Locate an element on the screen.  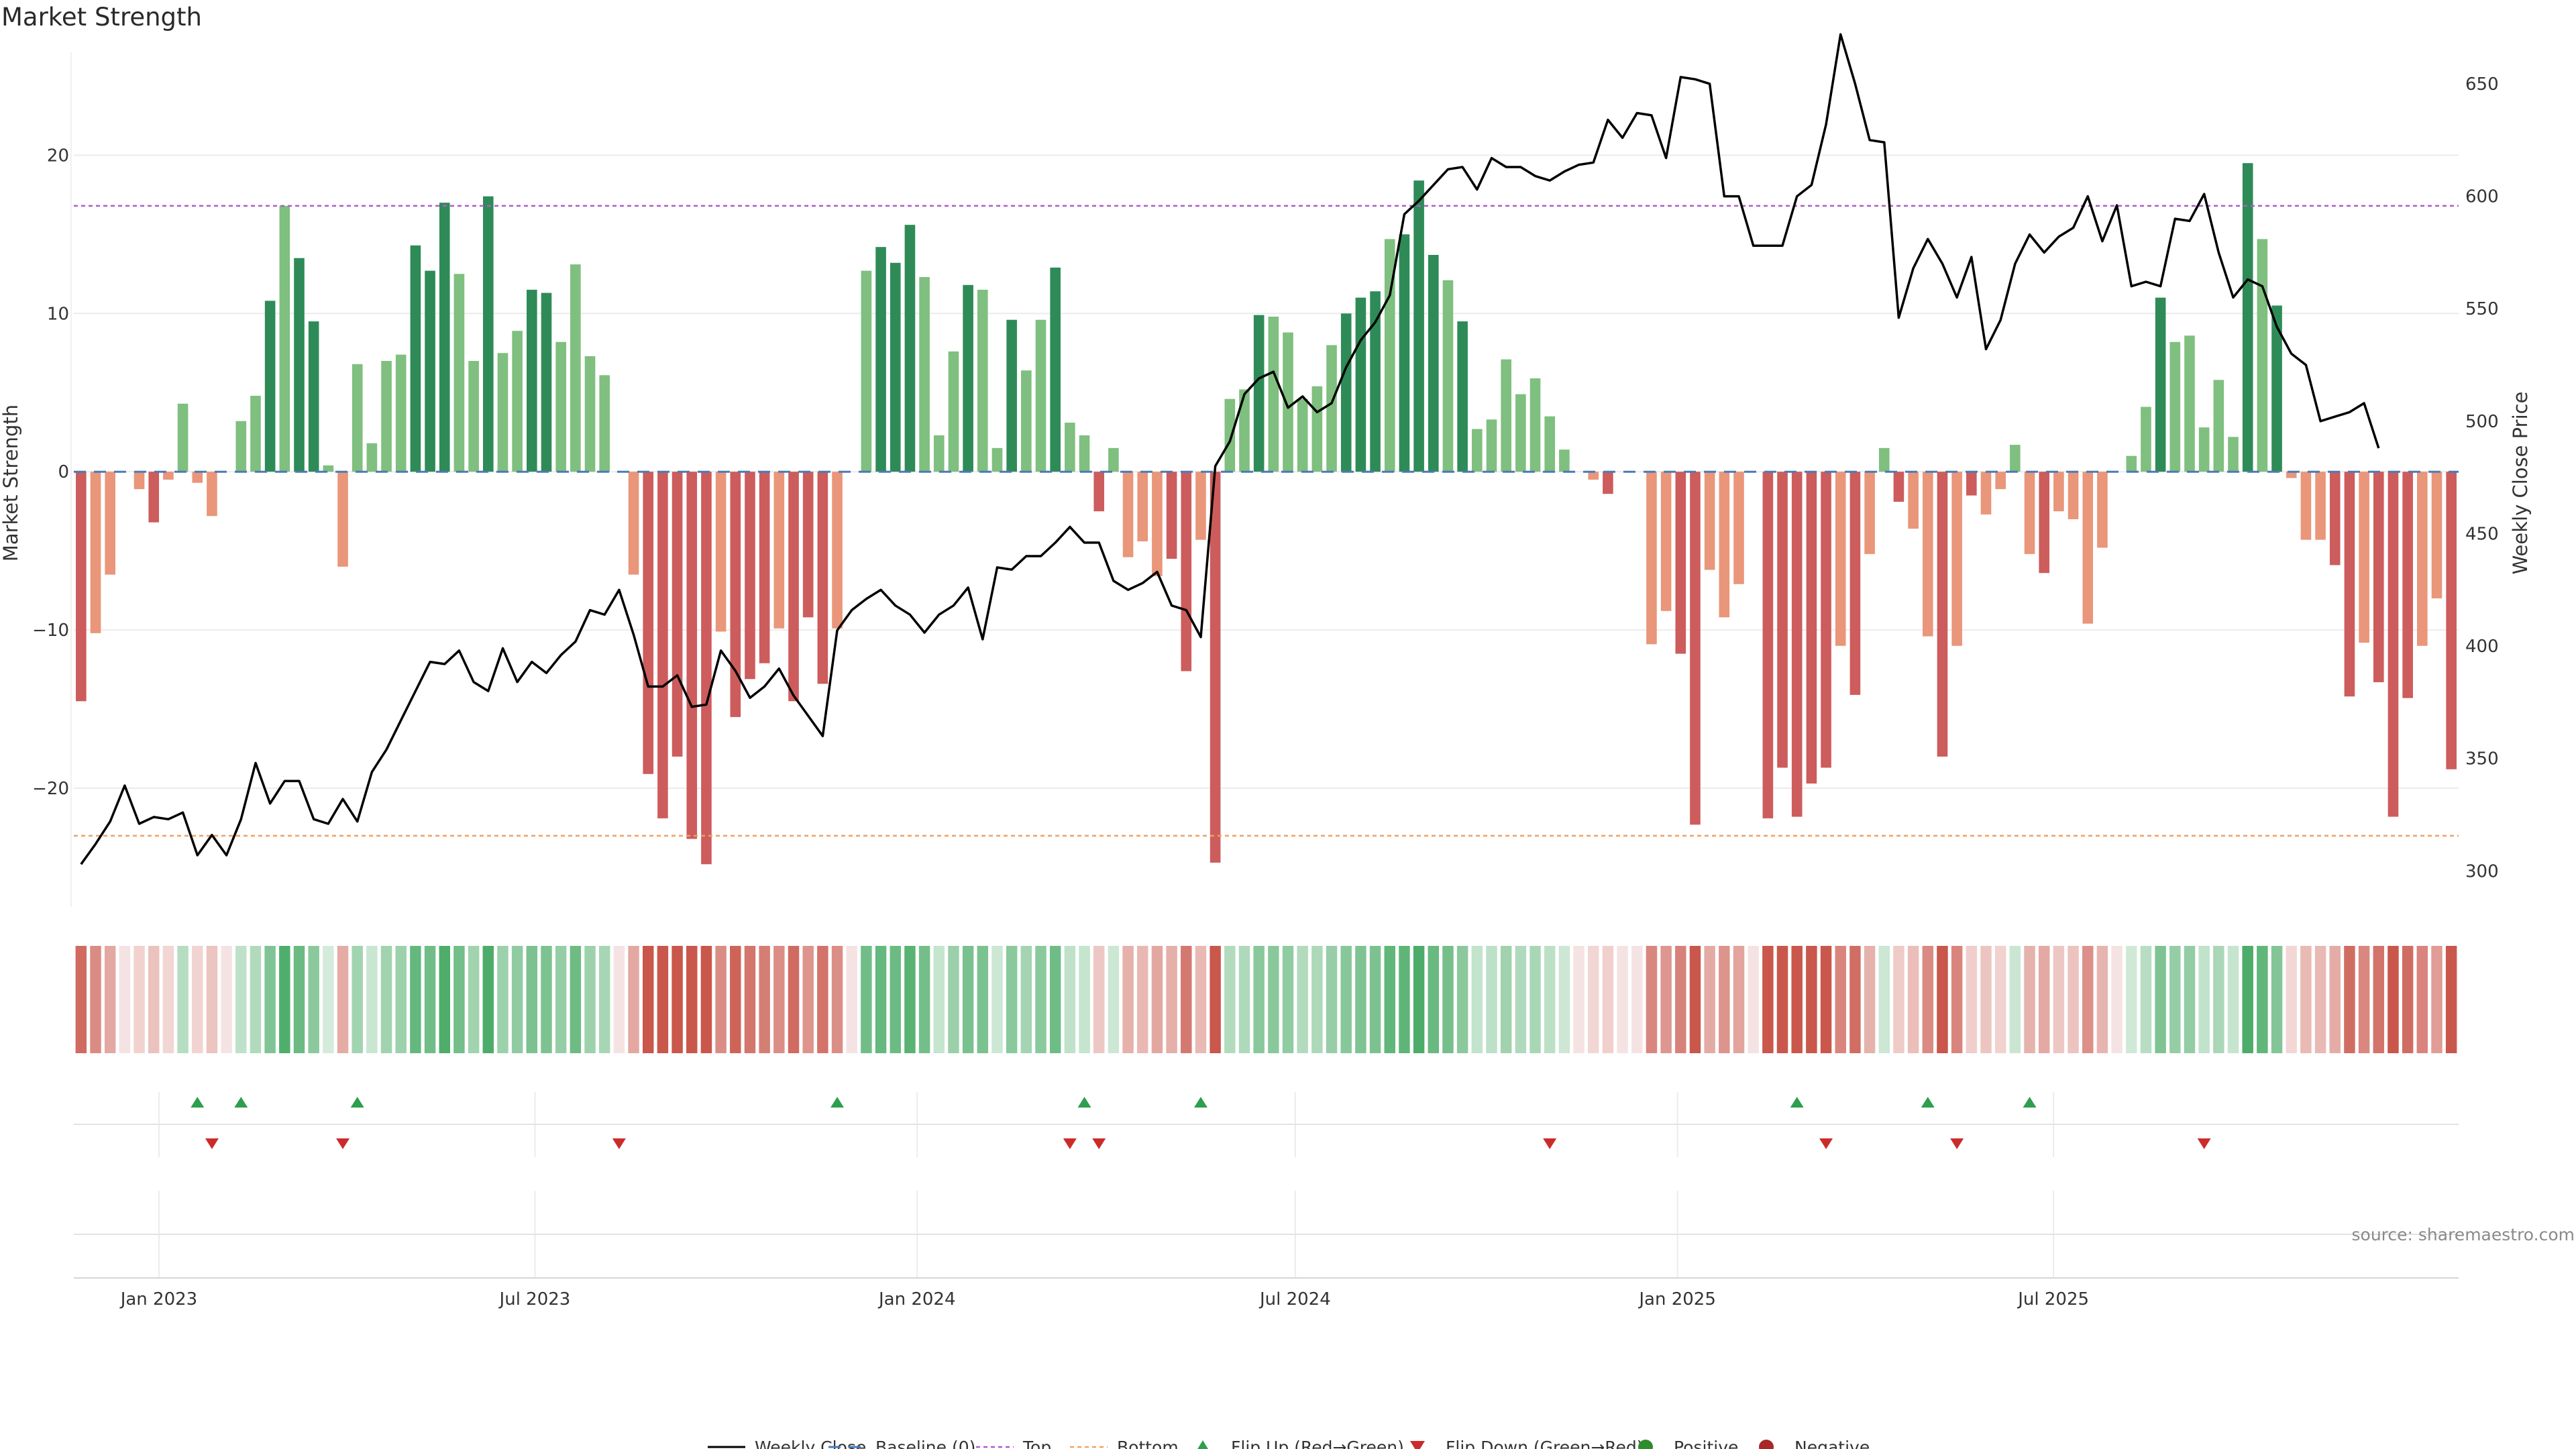
legend-item: Bottom is located at coordinates (1124, 1443).